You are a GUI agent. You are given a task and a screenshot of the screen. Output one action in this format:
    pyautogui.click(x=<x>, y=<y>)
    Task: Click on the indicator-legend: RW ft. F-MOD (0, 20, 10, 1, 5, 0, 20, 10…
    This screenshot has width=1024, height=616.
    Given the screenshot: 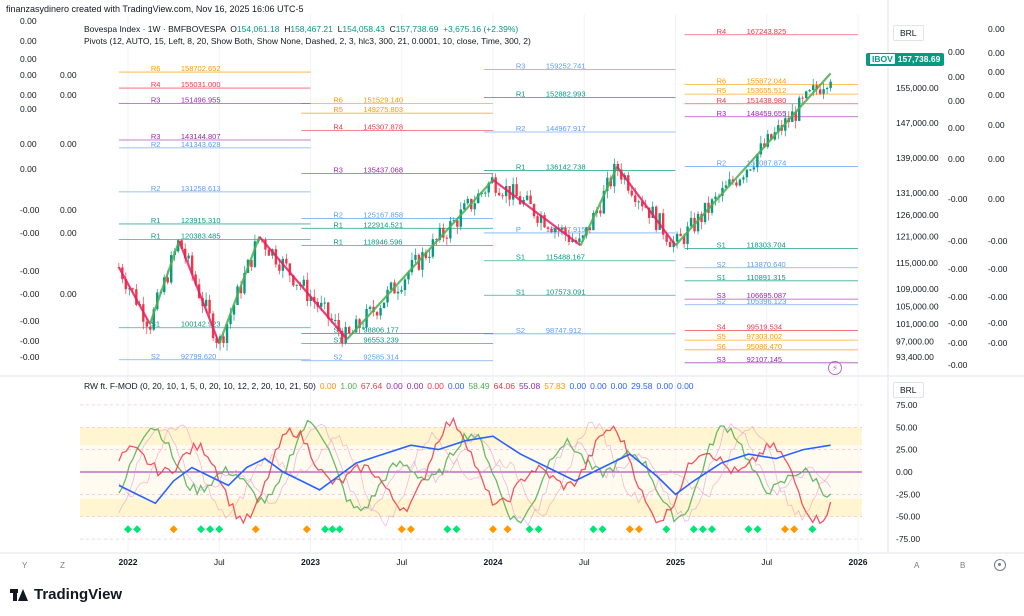 What is the action you would take?
    pyautogui.click(x=393, y=386)
    